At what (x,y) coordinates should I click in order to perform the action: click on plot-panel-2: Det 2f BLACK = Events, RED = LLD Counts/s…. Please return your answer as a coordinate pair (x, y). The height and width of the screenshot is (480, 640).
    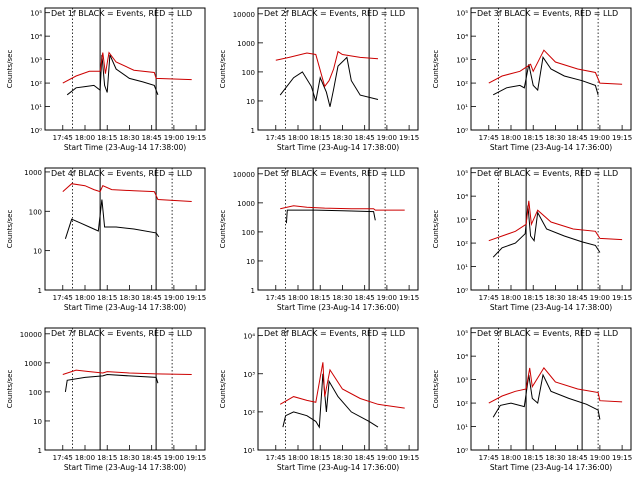
    Looking at the image, I should click on (319, 79).